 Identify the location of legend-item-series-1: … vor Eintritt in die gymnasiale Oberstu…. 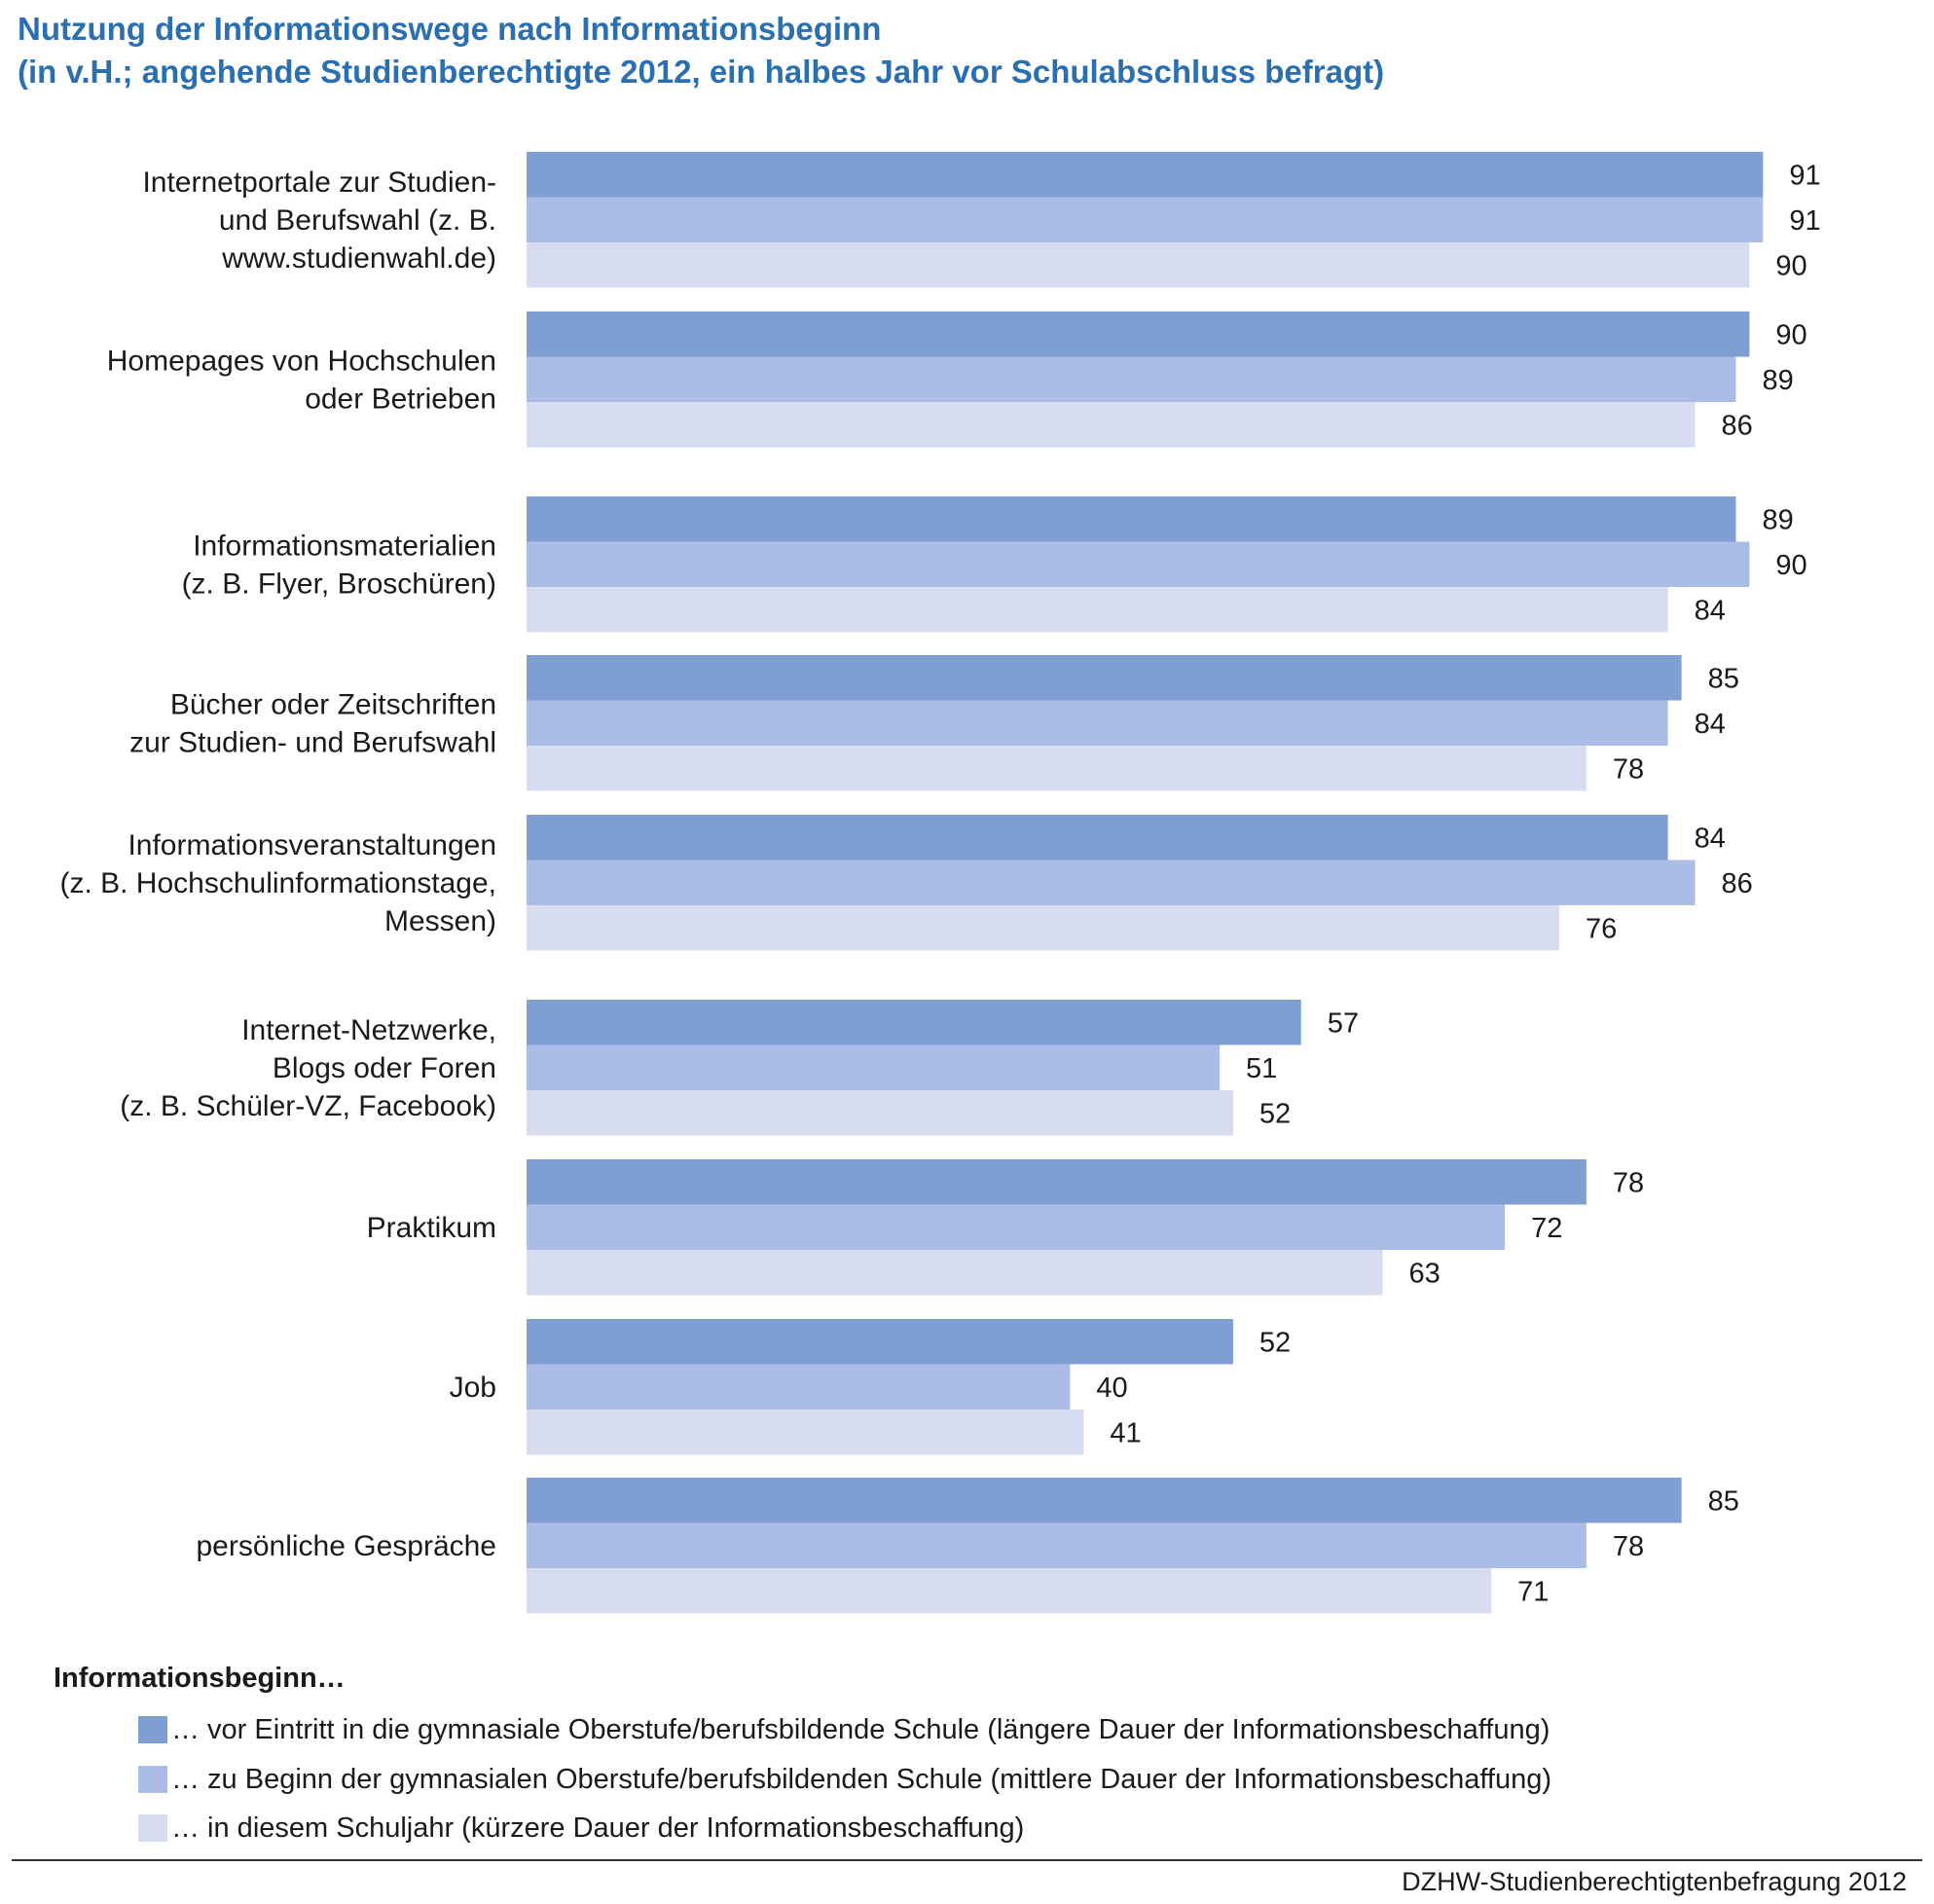
(844, 1729).